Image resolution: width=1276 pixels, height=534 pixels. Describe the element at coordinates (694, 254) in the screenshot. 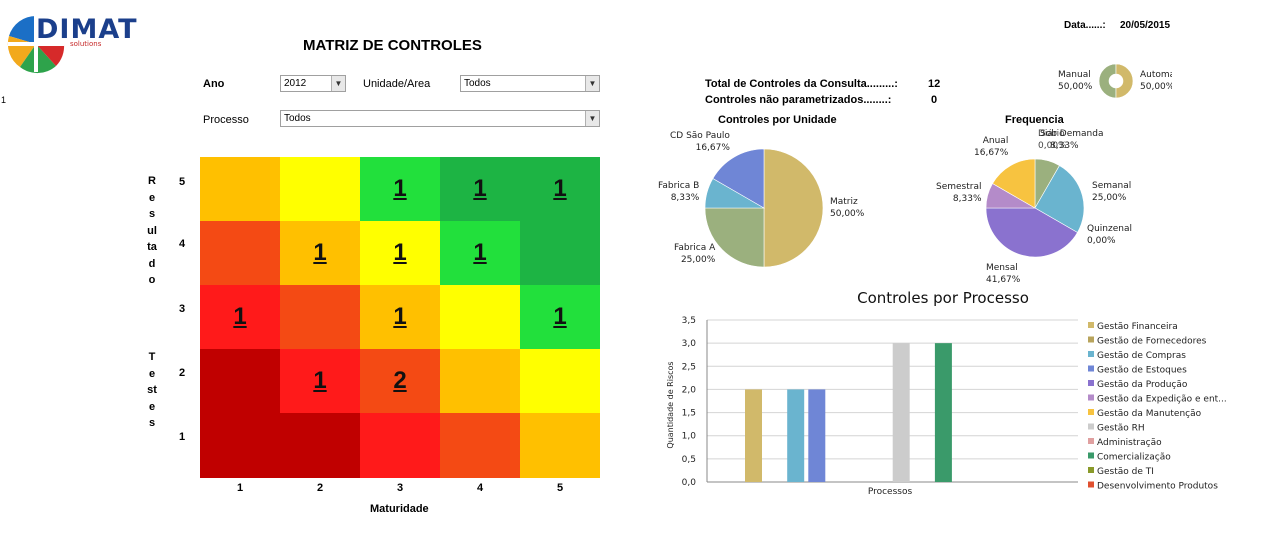

I see `pie-label-fabrica-a: Fabrica A 25,00%` at that location.